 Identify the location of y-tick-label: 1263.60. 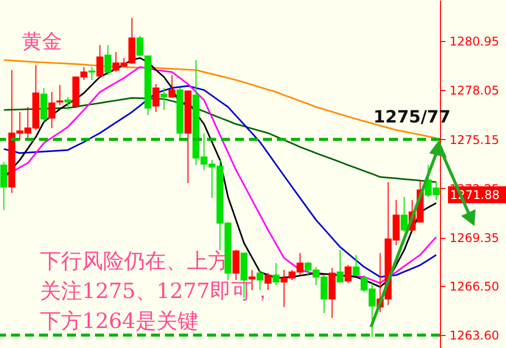
(475, 335).